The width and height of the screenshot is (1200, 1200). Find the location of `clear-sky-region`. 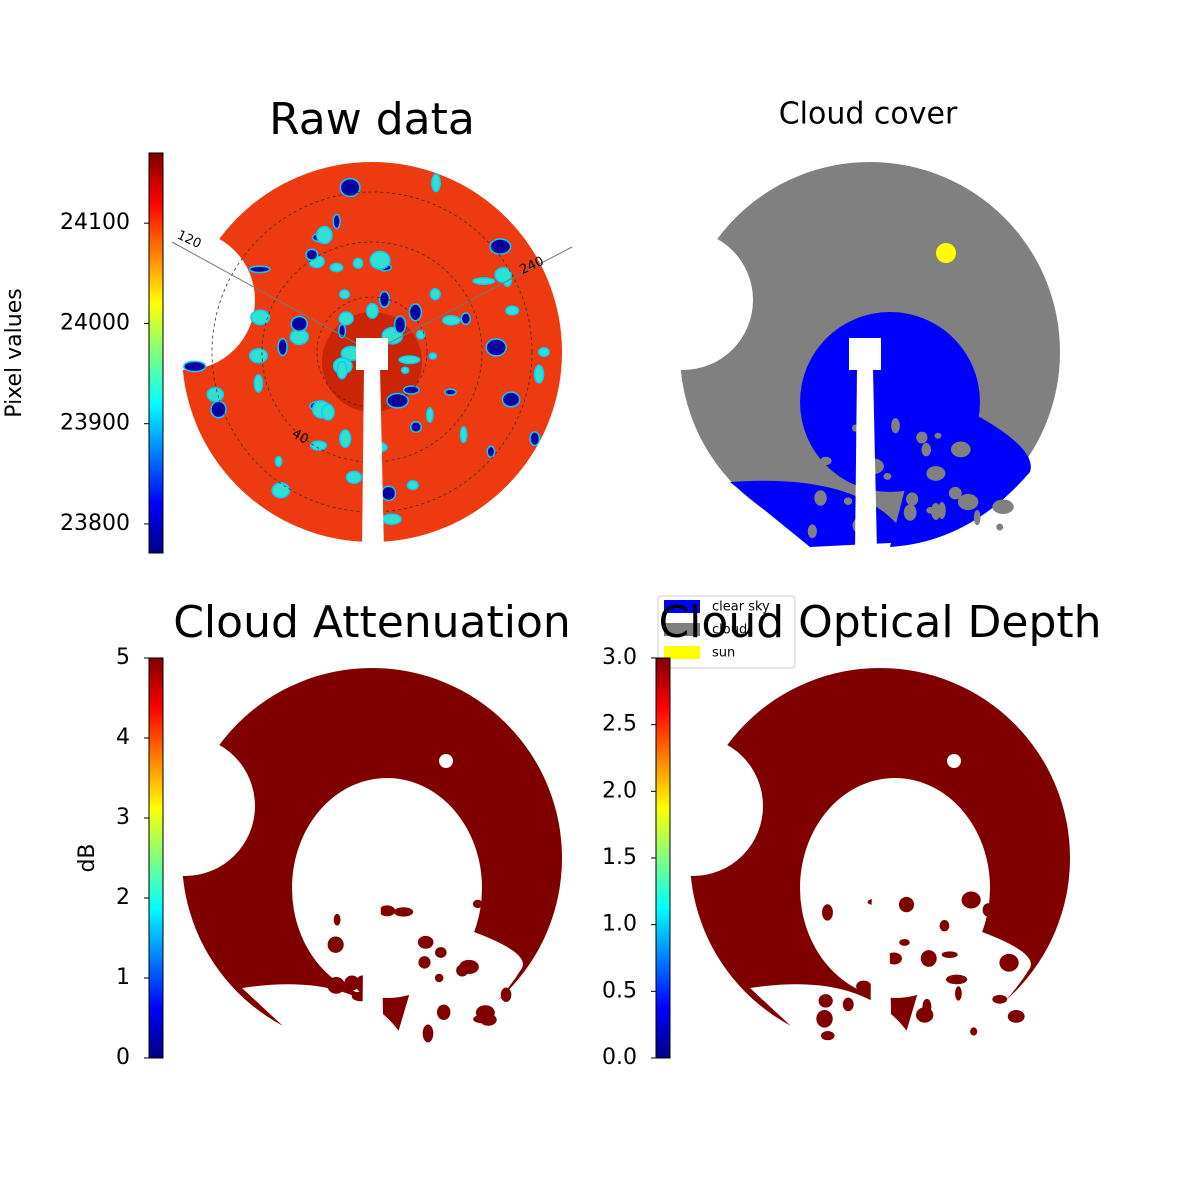

clear-sky-region is located at coordinates (960, 469).